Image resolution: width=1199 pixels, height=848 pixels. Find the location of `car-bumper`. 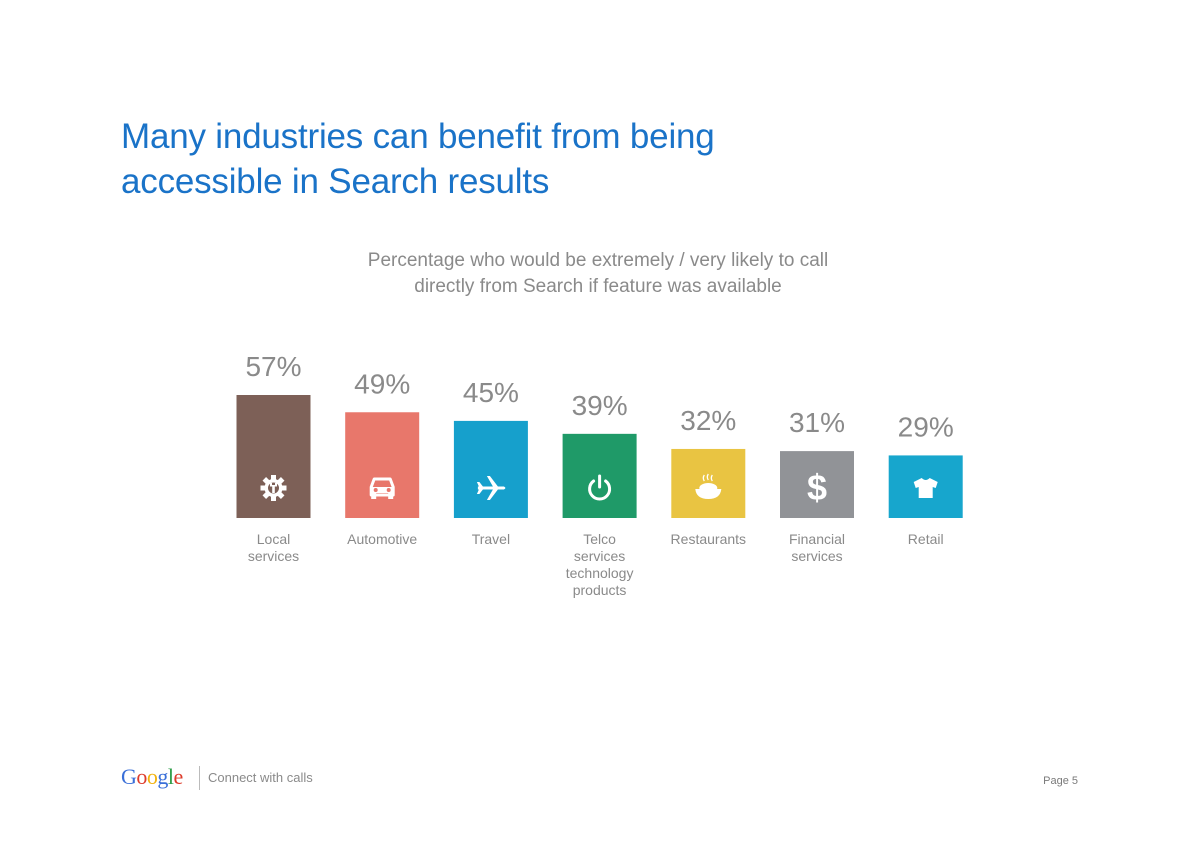

car-bumper is located at coordinates (382, 490).